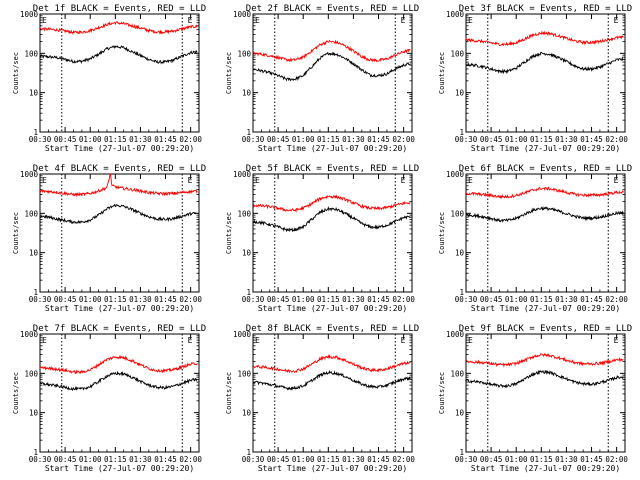 This screenshot has width=640, height=480. Describe the element at coordinates (119, 329) in the screenshot. I see `panel-title: Det 7f BLACK = Events, RED = LLD` at that location.